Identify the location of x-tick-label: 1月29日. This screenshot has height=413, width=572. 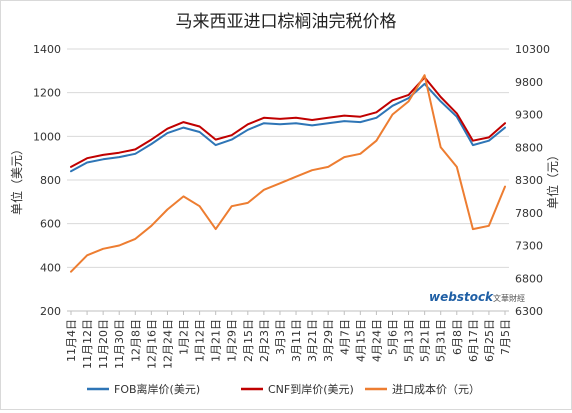
(232, 340).